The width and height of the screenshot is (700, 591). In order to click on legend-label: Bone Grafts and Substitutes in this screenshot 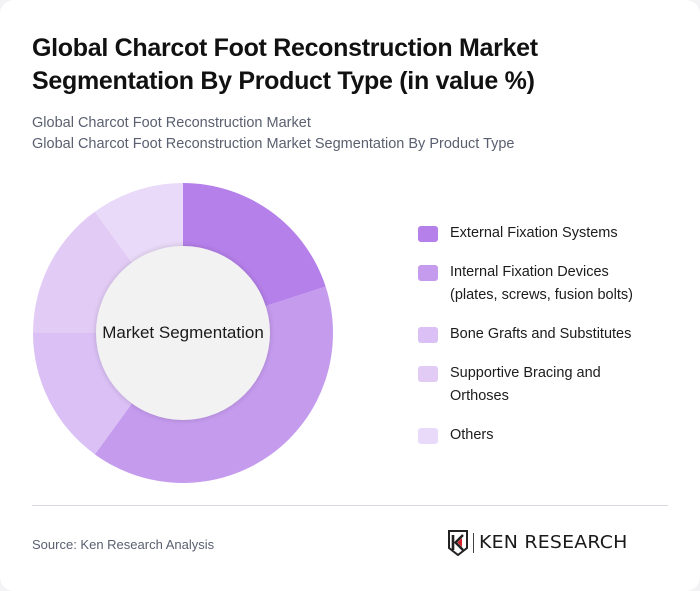, I will do `click(541, 334)`.